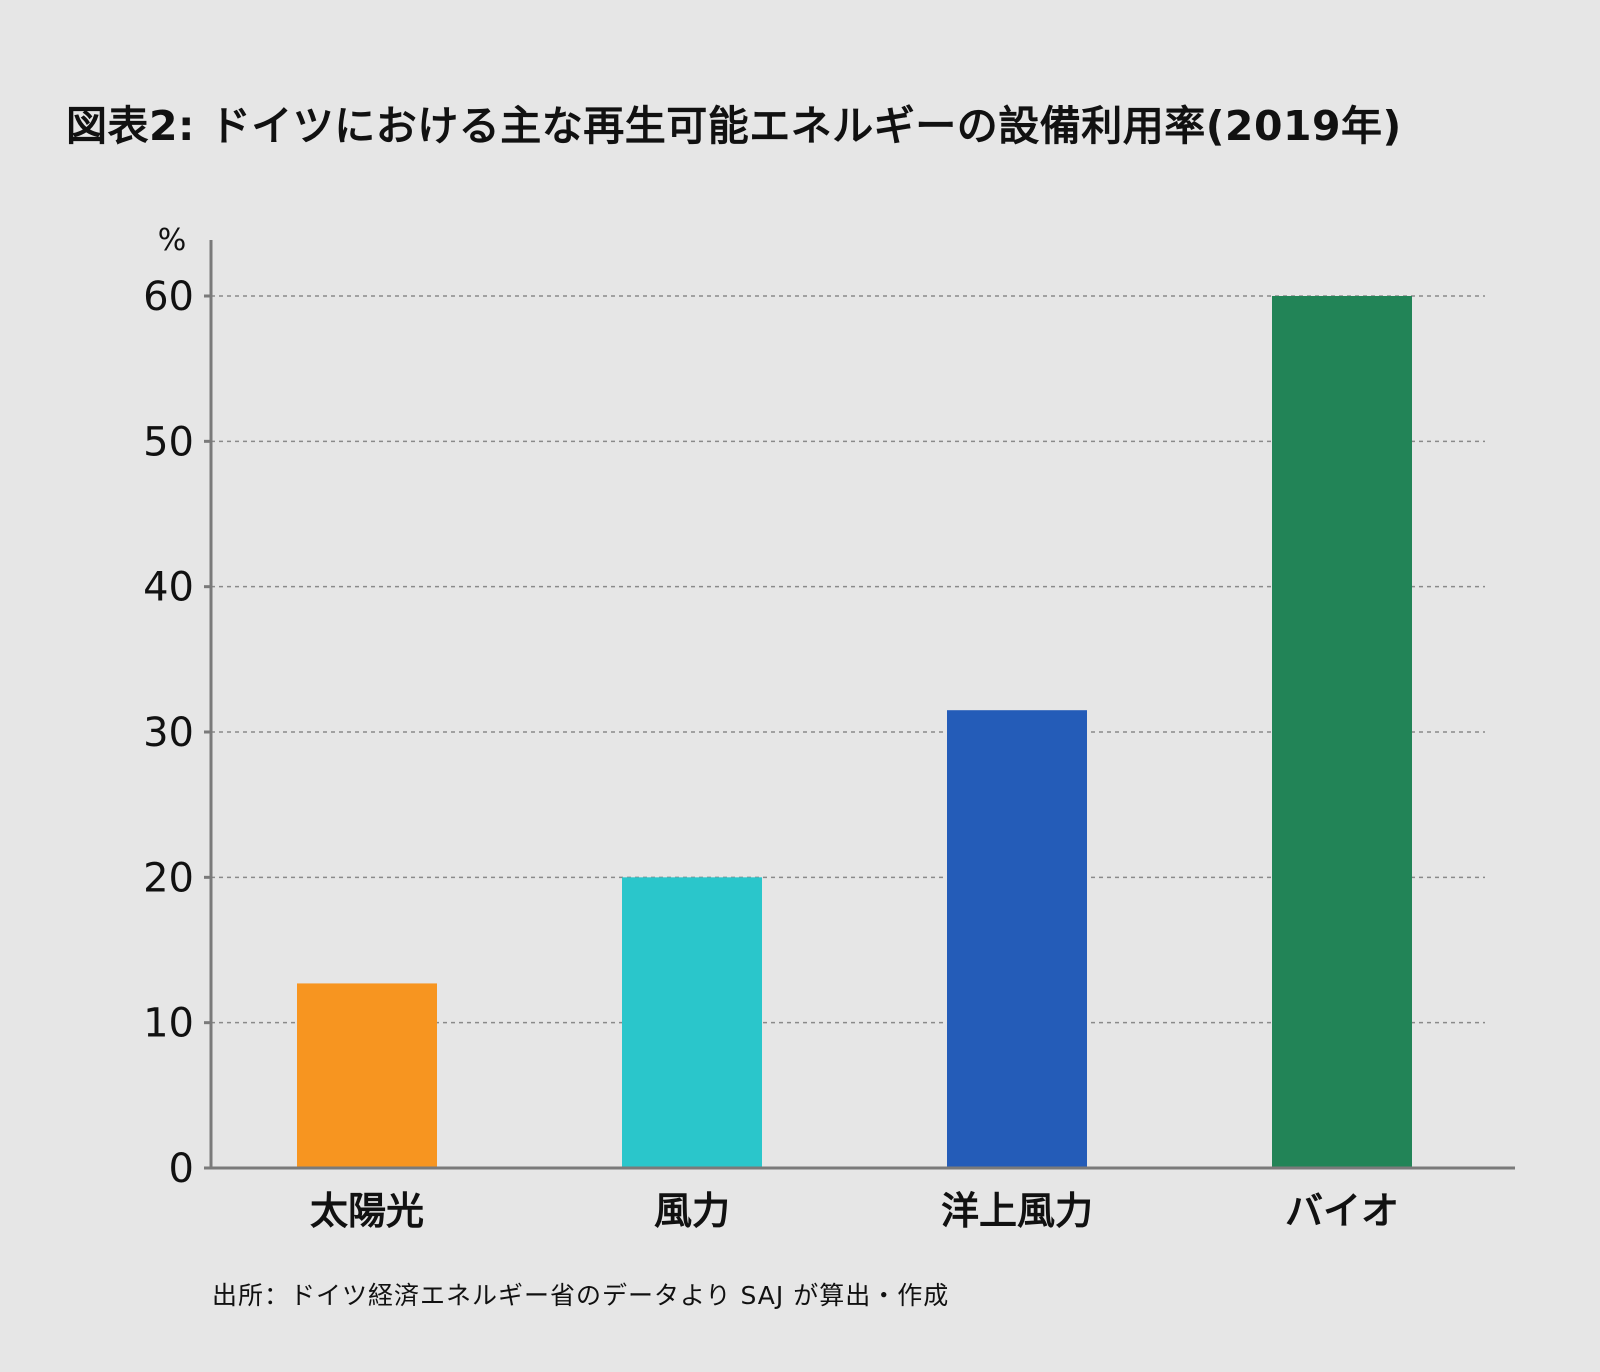  I want to click on y-axis-unit-label: %, so click(172, 240).